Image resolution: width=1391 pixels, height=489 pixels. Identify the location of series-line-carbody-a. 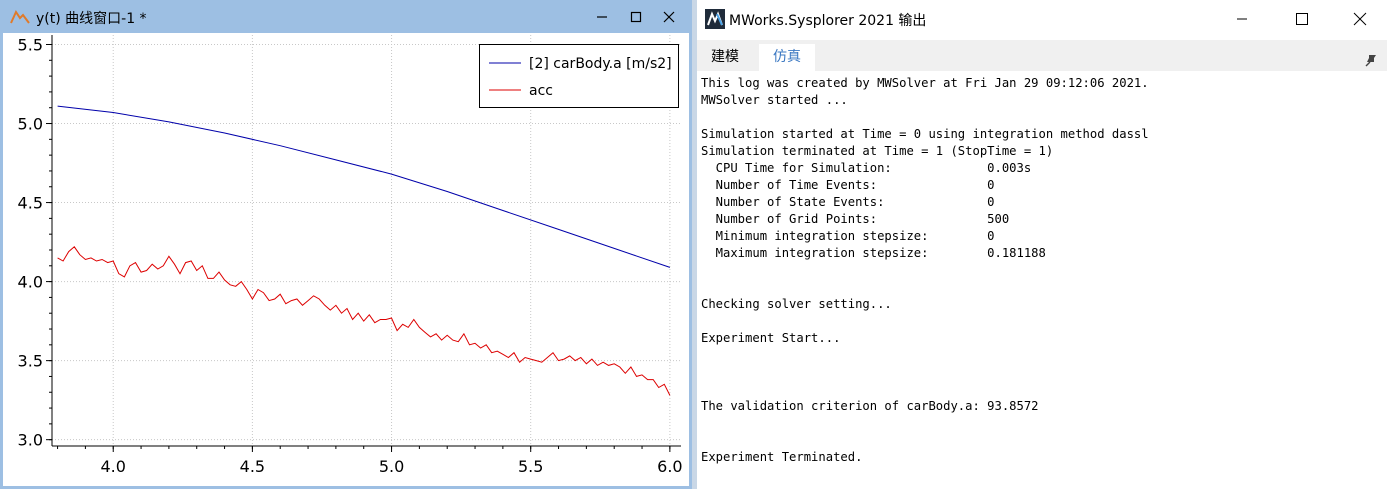
(364, 186).